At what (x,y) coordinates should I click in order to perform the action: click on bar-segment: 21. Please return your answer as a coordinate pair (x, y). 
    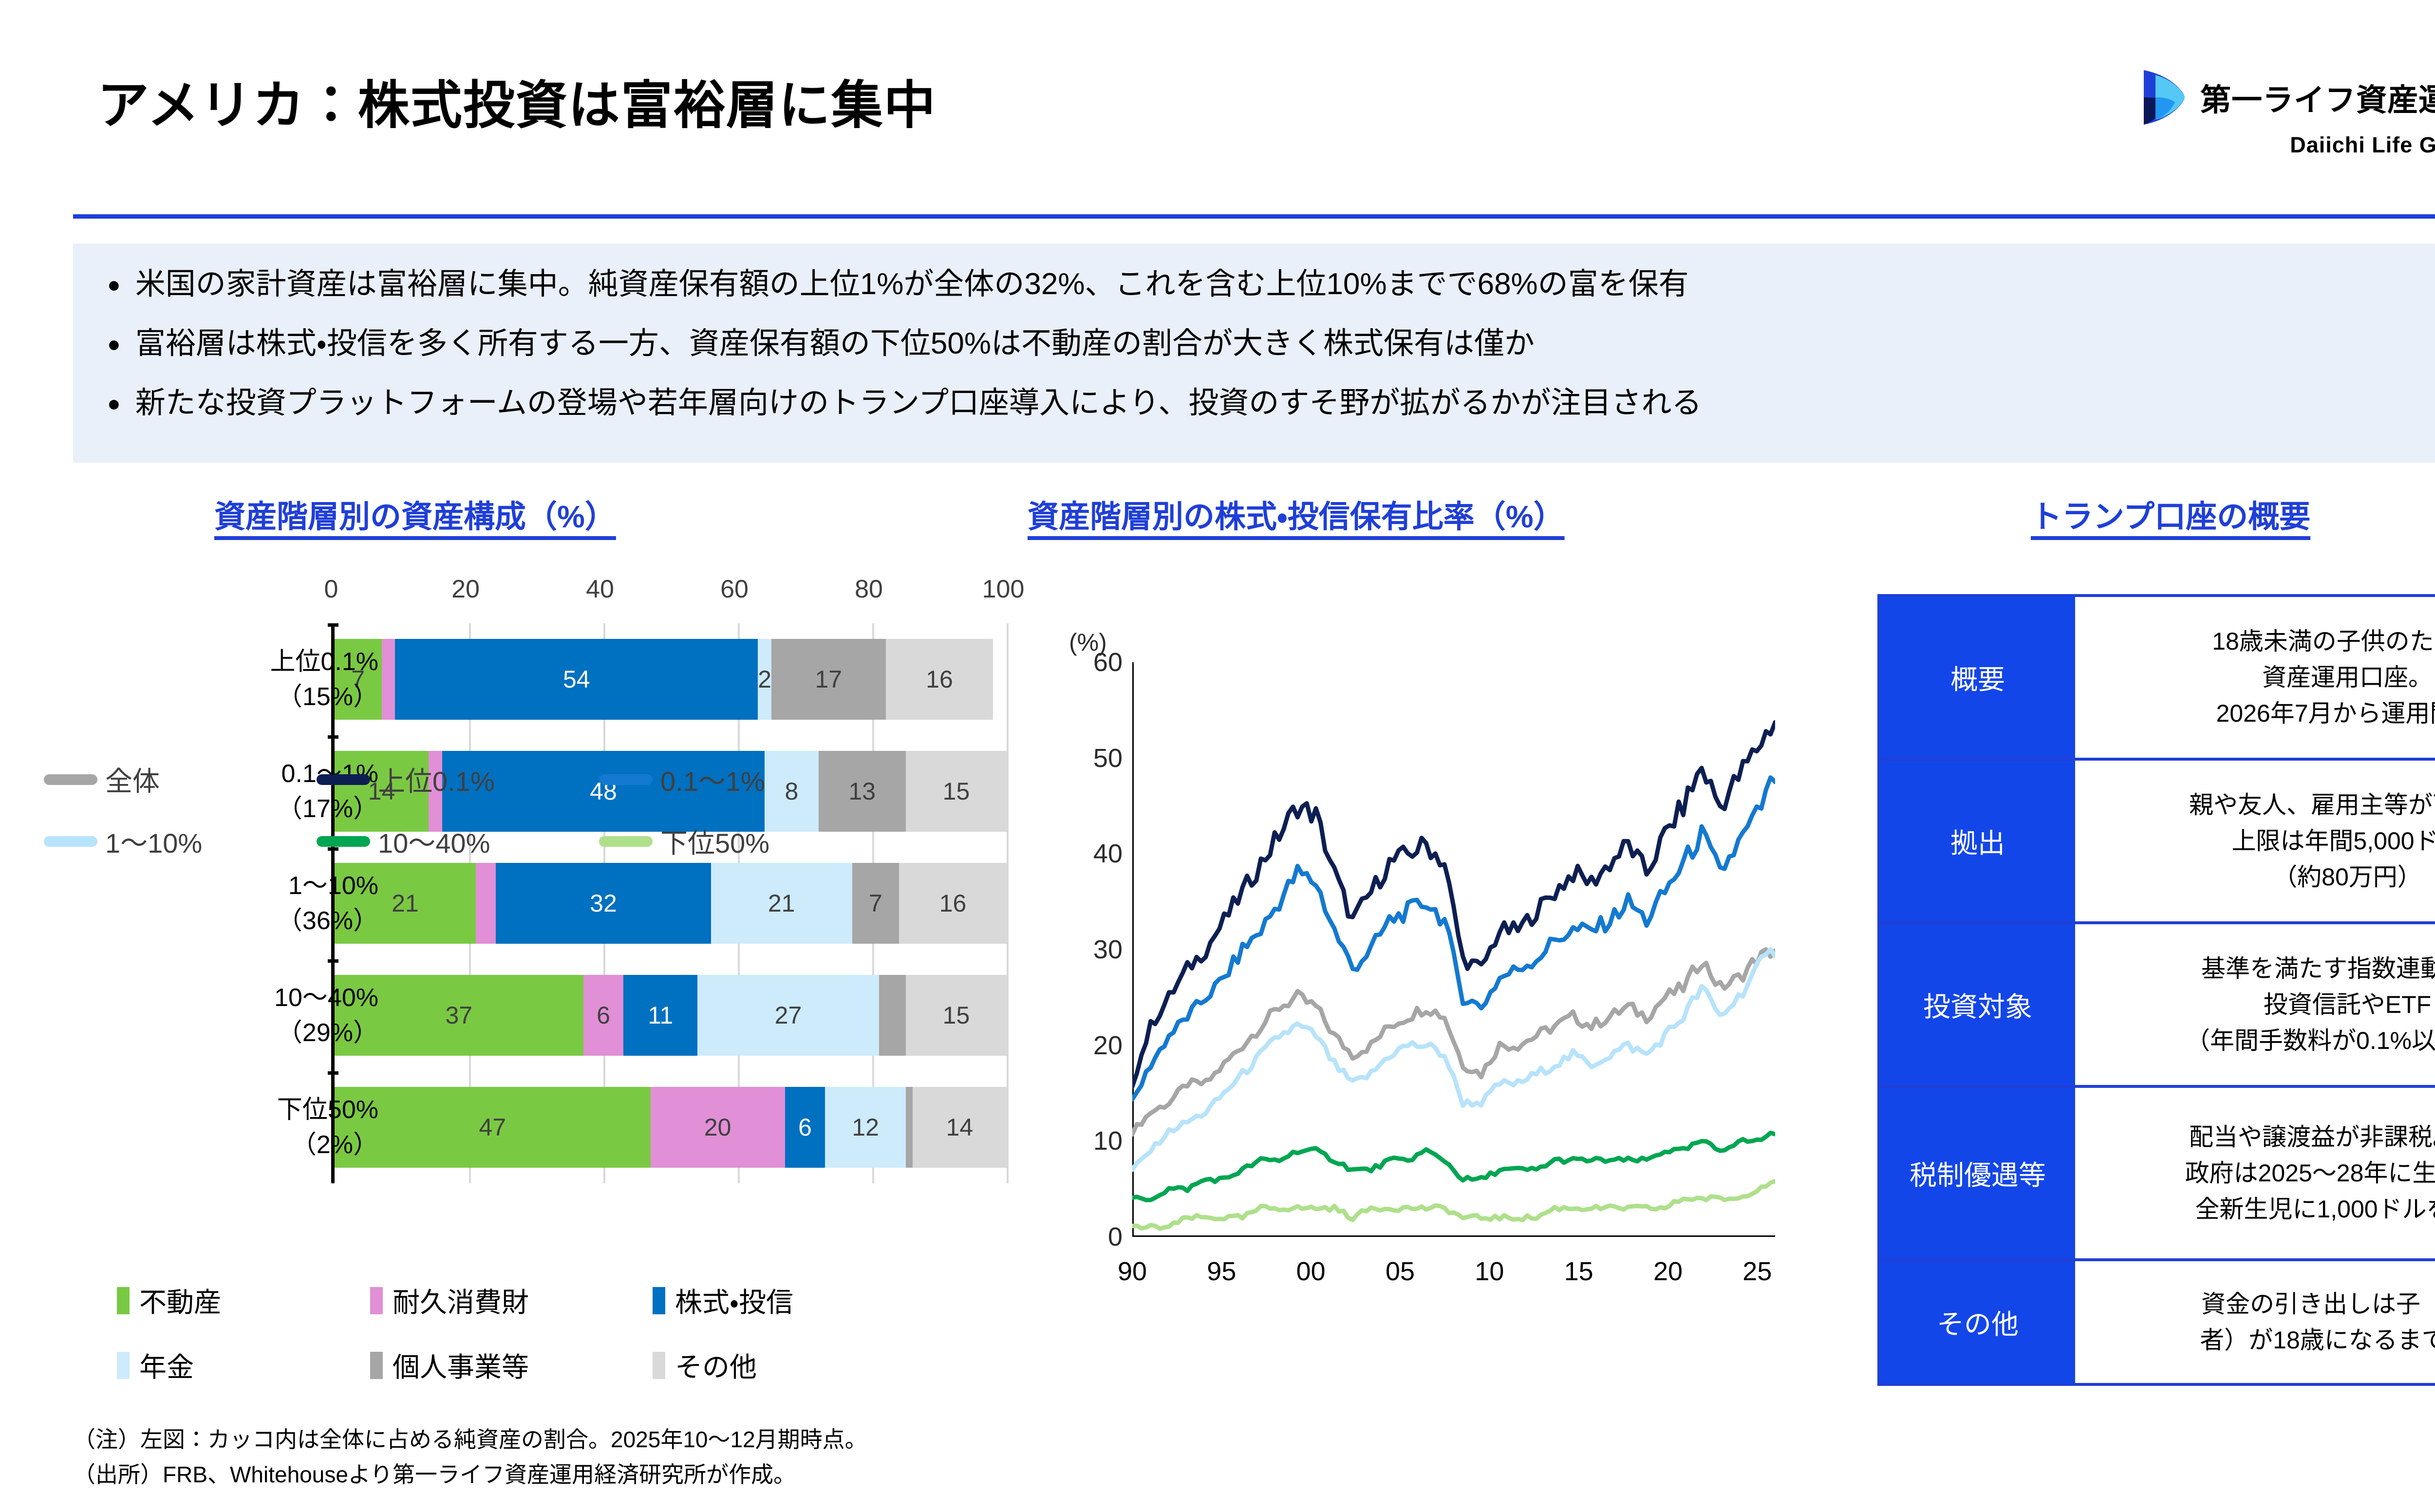
    Looking at the image, I should click on (781, 903).